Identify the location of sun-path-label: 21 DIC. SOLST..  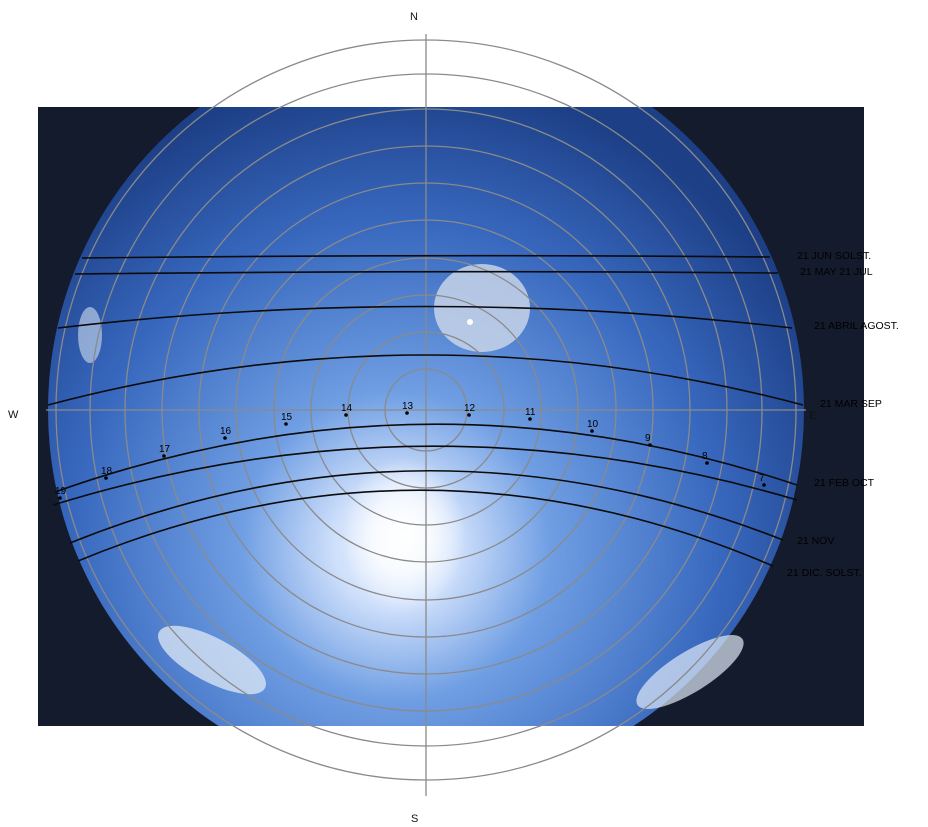
(824, 573).